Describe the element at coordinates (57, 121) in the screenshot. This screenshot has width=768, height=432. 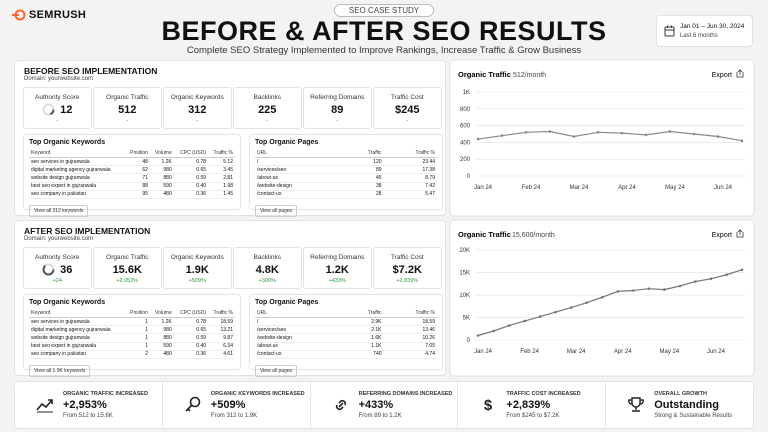
I see `metric-change: -` at that location.